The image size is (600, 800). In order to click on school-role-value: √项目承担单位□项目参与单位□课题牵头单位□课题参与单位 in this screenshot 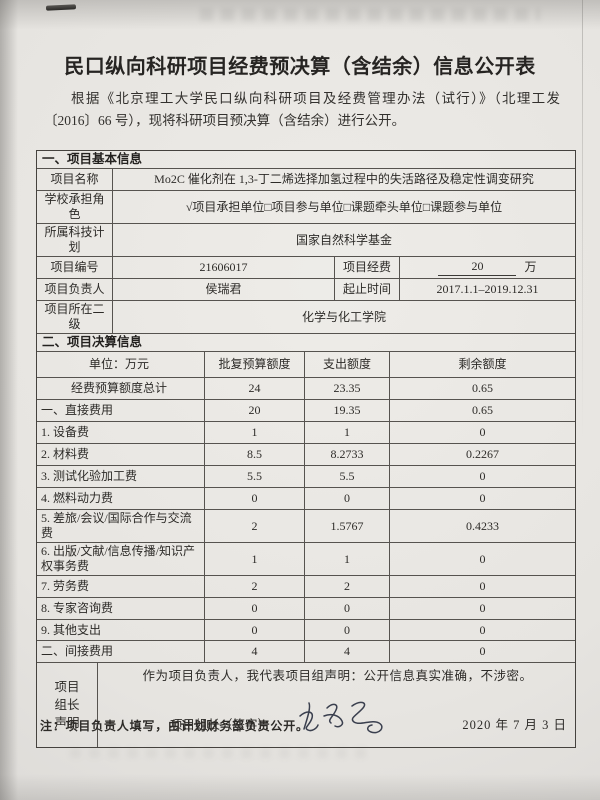, I will do `click(344, 206)`.